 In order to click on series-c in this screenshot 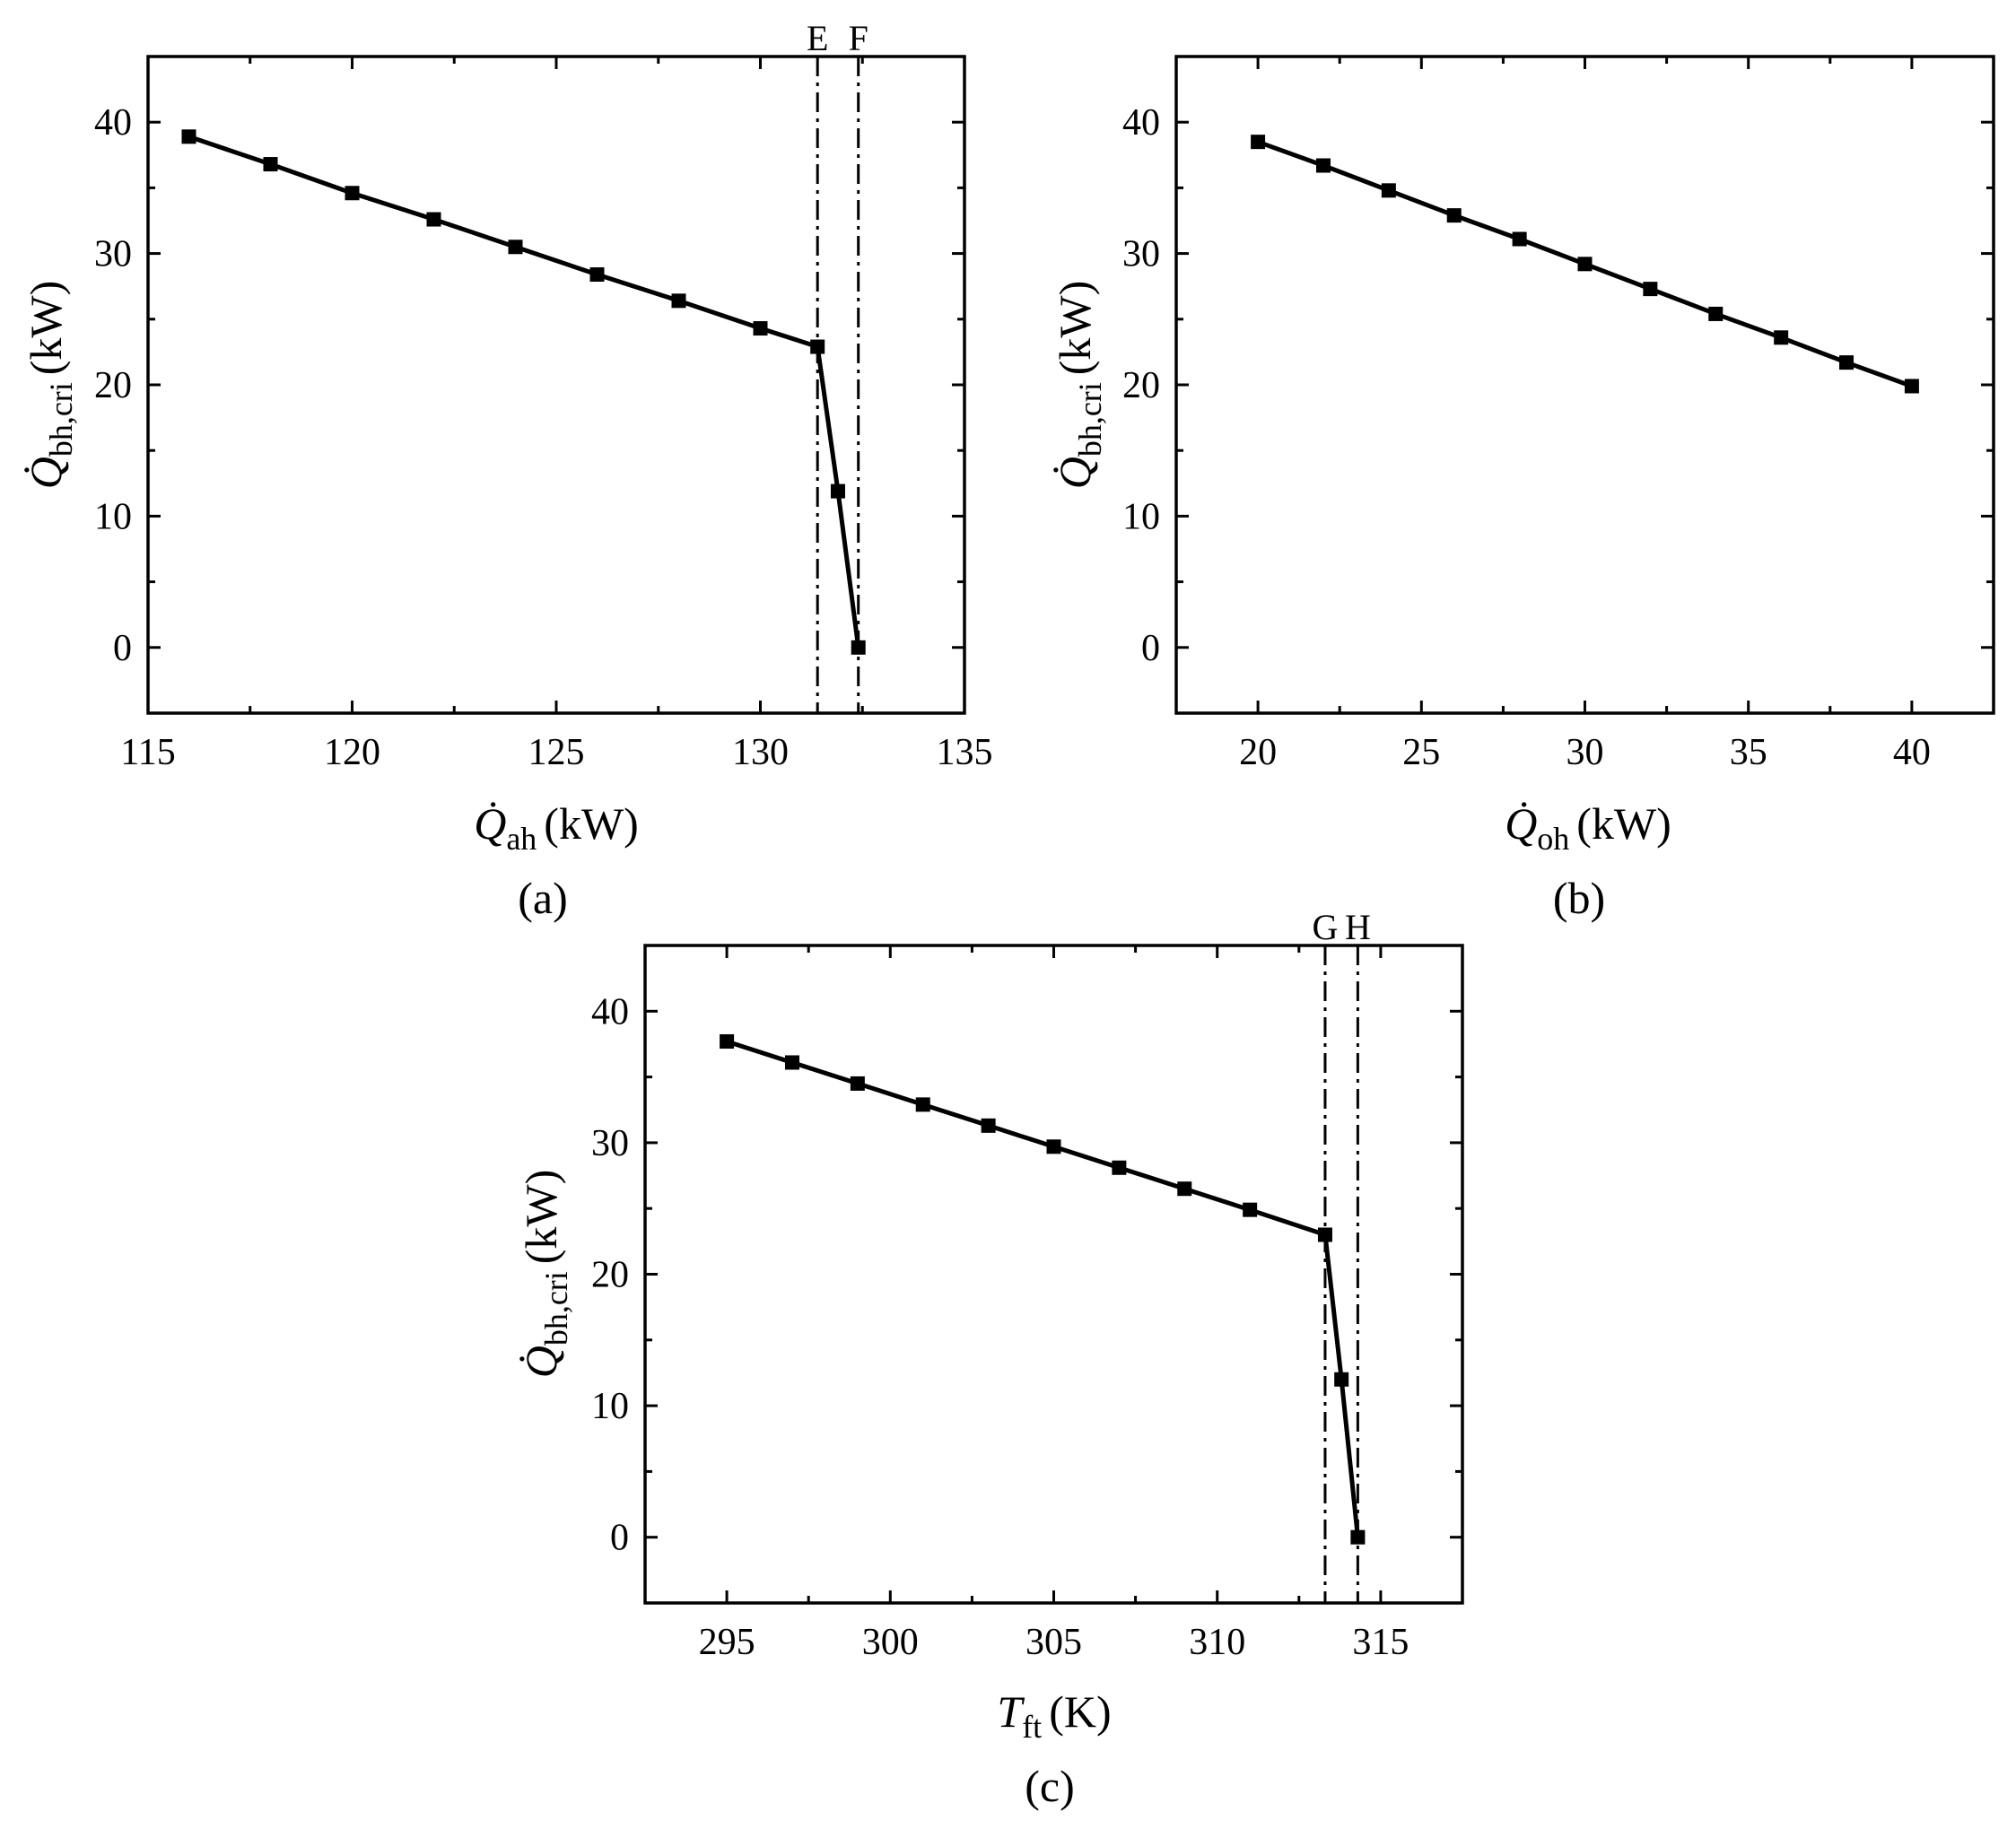, I will do `click(1043, 1289)`.